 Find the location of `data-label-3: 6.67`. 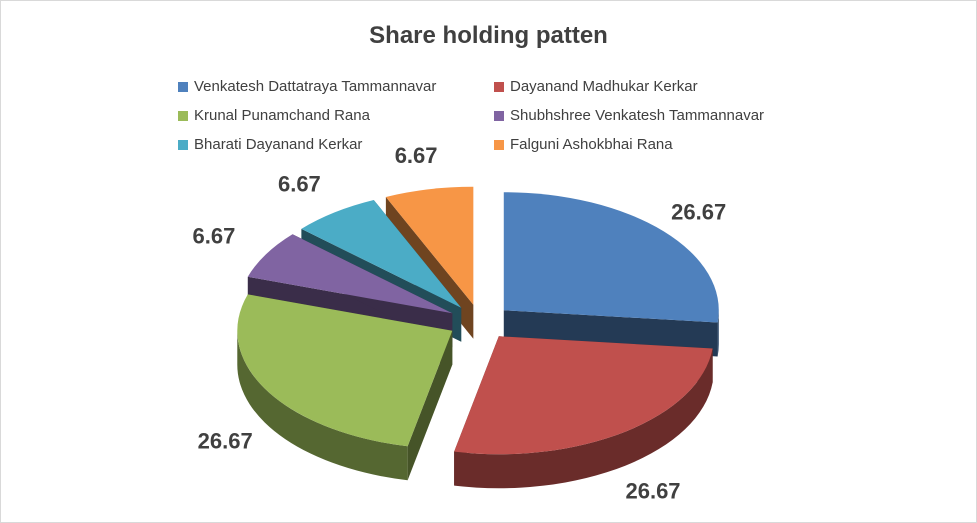

data-label-3: 6.67 is located at coordinates (213, 236).